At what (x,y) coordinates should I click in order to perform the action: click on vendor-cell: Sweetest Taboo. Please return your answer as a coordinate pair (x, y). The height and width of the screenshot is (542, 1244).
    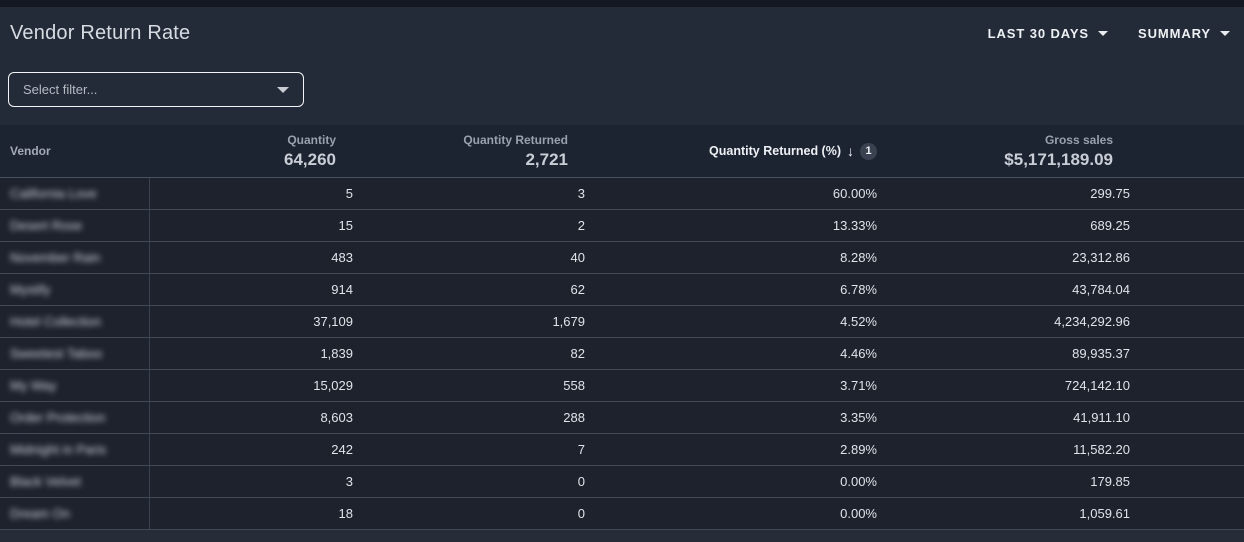
    Looking at the image, I should click on (75, 353).